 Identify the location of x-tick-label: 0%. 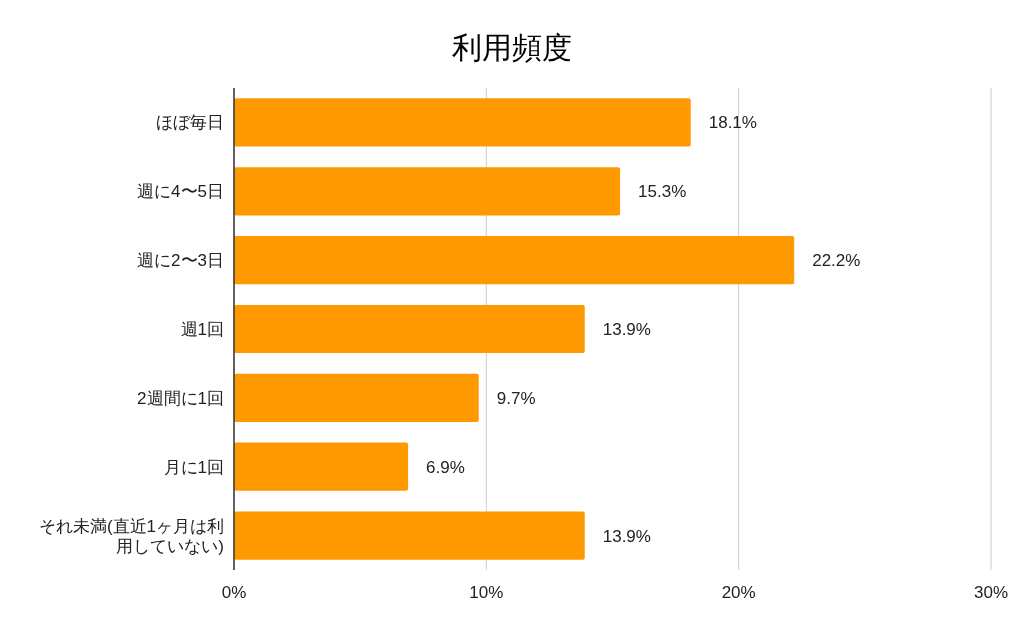
(234, 592).